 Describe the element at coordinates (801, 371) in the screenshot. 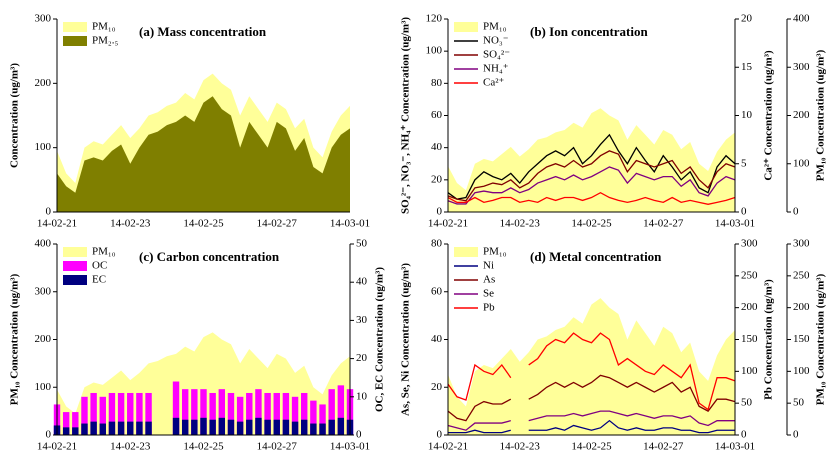

I see `y3-tick-label: 100` at that location.